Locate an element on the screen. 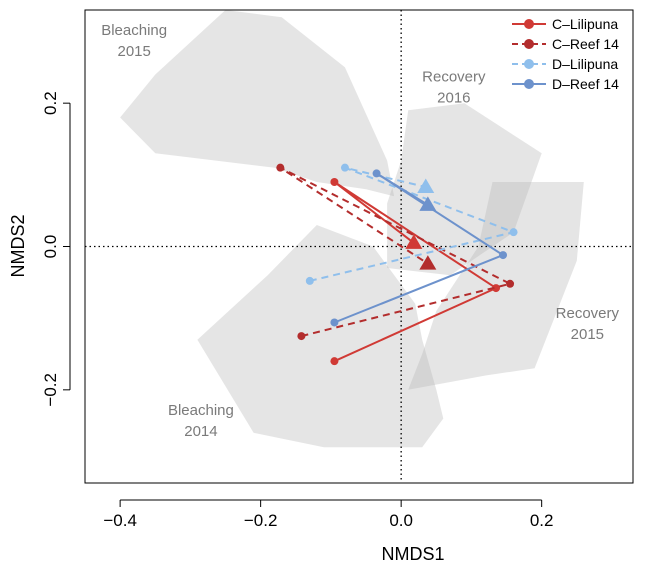 This screenshot has width=657, height=576. x-axis: −0.4 −0.2 0.0 0.2 is located at coordinates (328, 514).